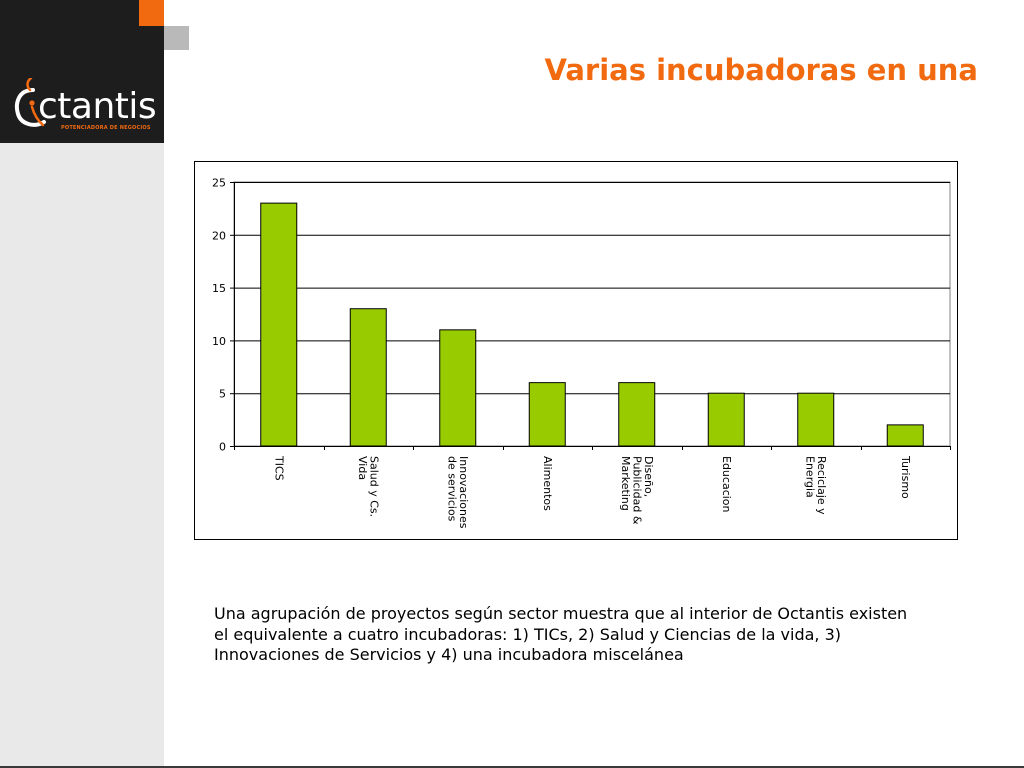 This screenshot has width=1024, height=768. Describe the element at coordinates (636, 490) in the screenshot. I see `x-tick-label: Publicidad &` at that location.